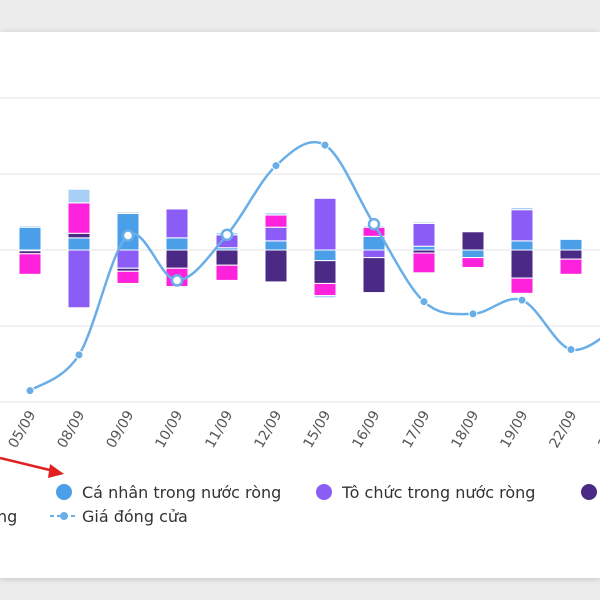  I want to click on x-tick-label: 23/09, so click(597, 429).